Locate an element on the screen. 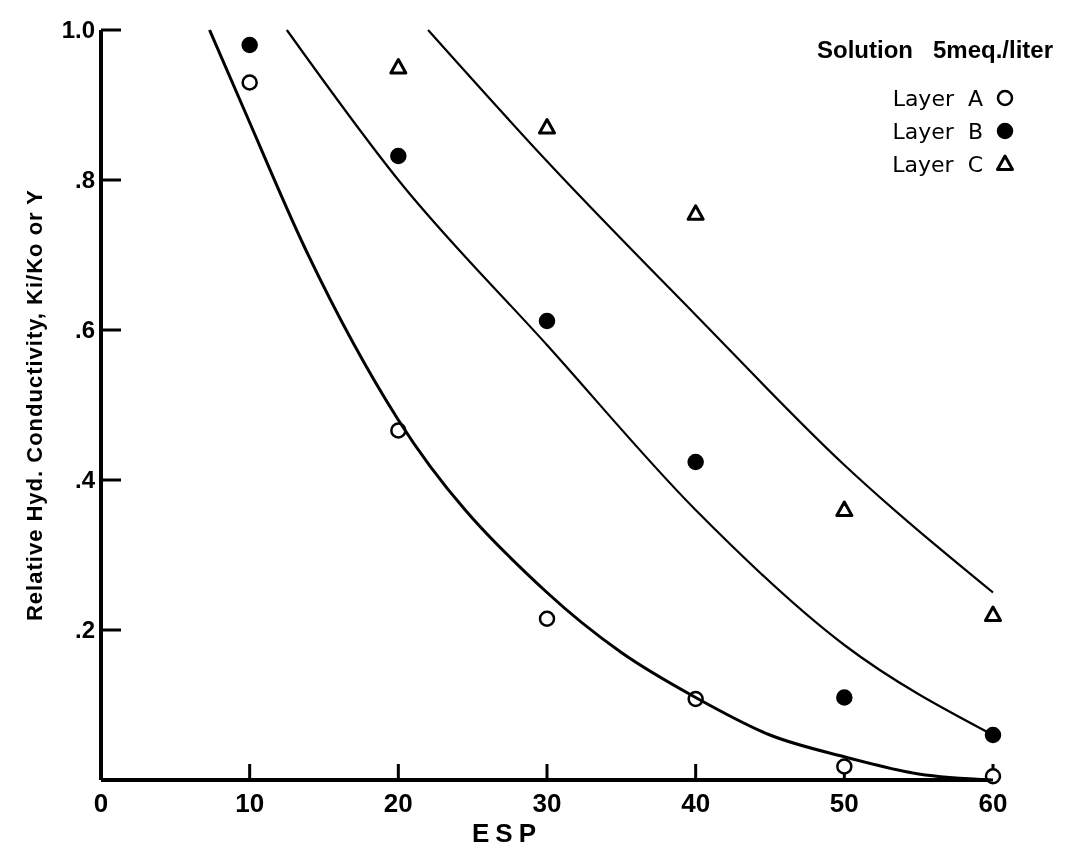  x-tick-label: 50 is located at coordinates (844, 803).